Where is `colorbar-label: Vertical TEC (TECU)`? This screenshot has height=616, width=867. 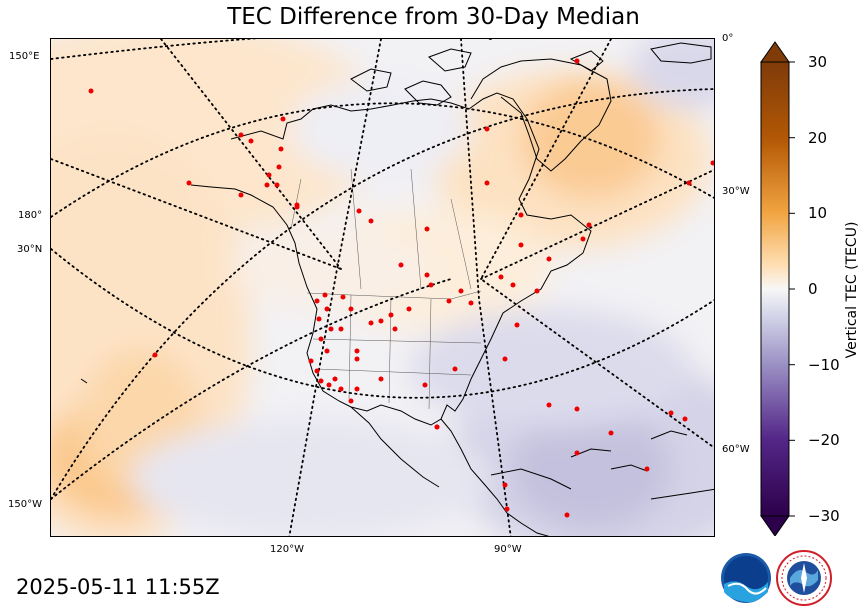
colorbar-label: Vertical TEC (TECU) is located at coordinates (852, 290).